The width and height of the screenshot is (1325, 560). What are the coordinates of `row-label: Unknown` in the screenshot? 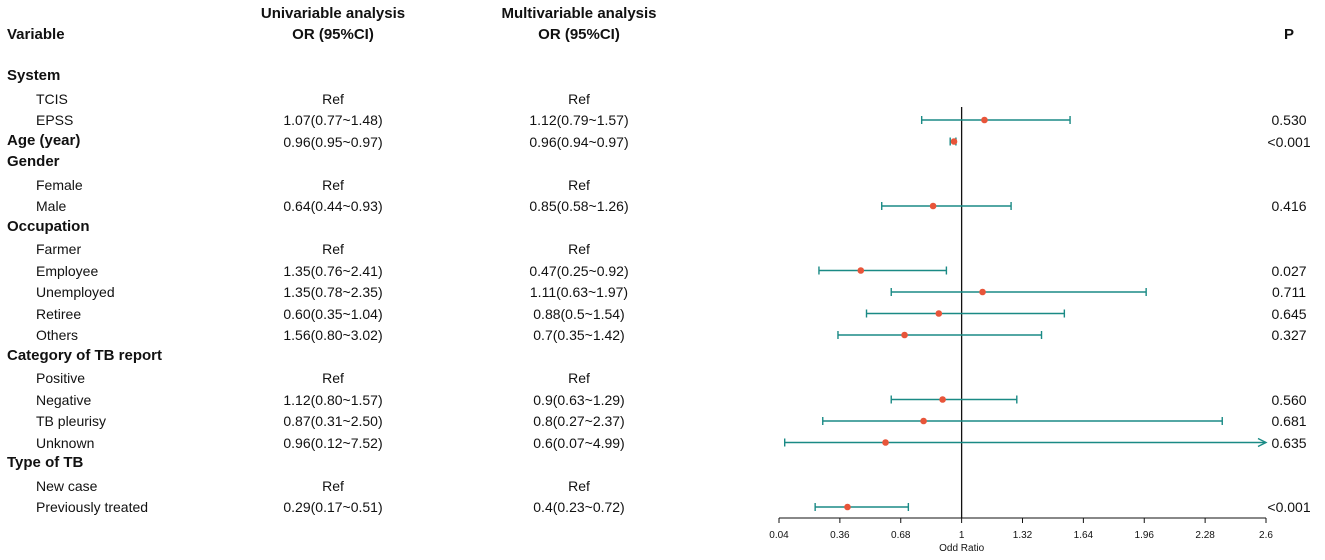 It's located at (65, 442).